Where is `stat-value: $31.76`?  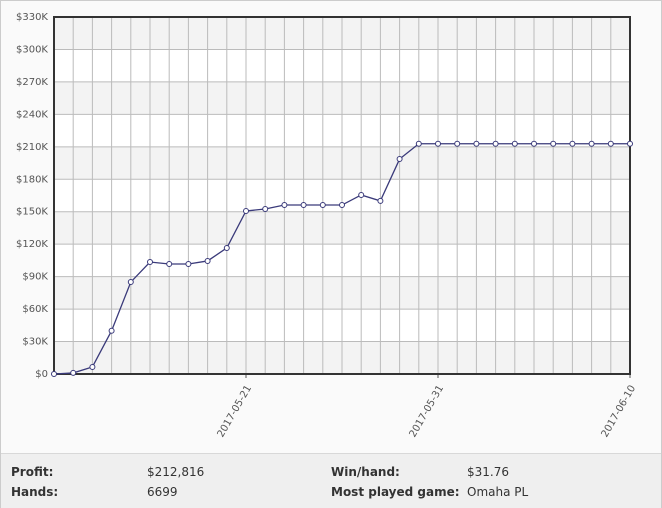
stat-value: $31.76 is located at coordinates (488, 472).